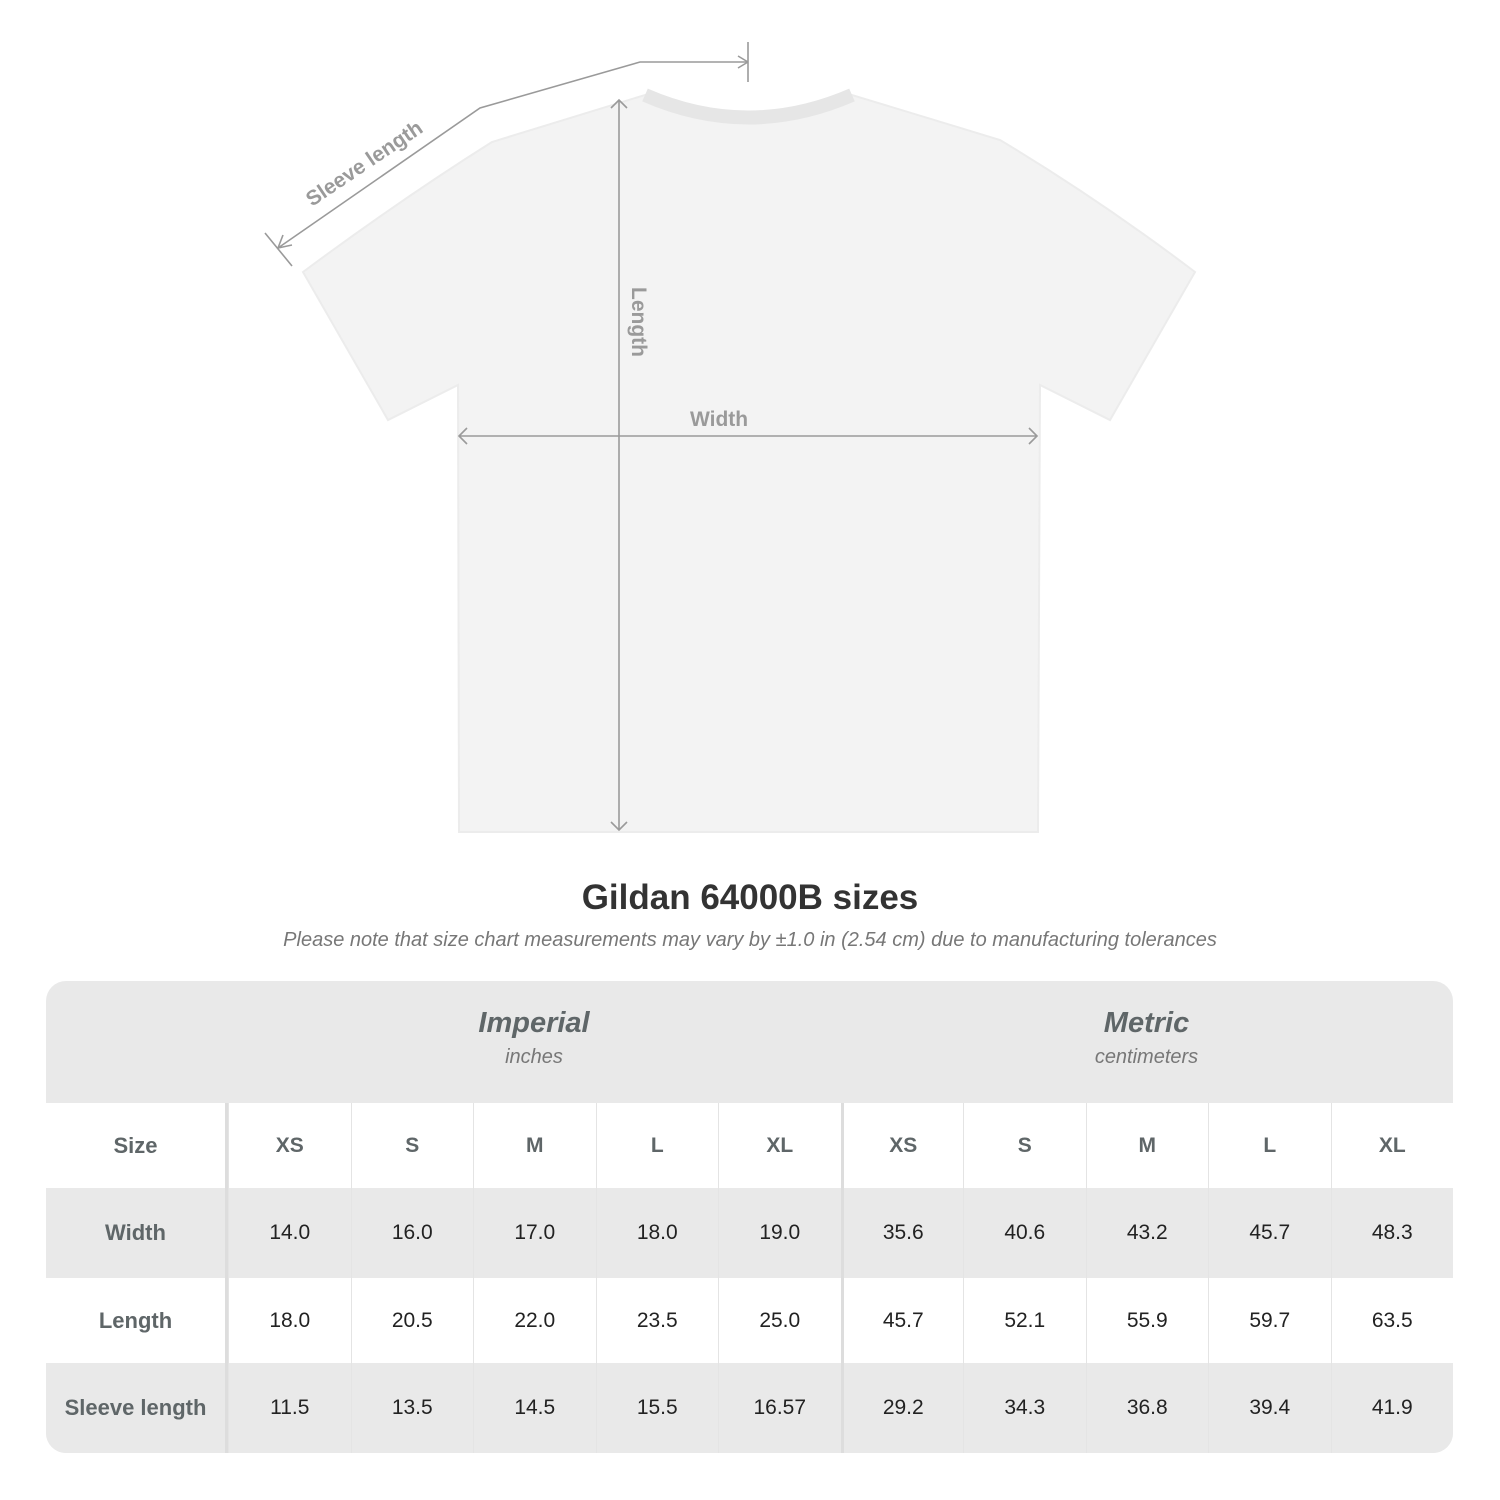 This screenshot has height=1500, width=1500. What do you see at coordinates (750, 897) in the screenshot?
I see `page-title: Gildan 64000B sizes` at bounding box center [750, 897].